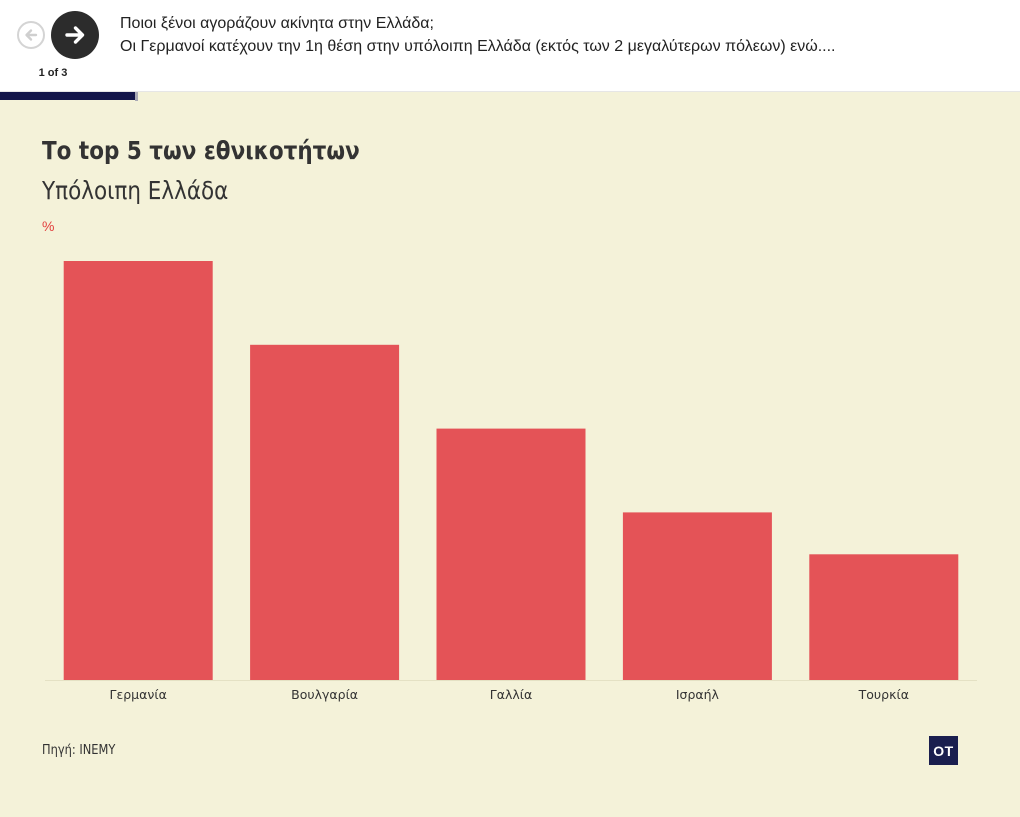 This screenshot has width=1020, height=817. Describe the element at coordinates (135, 190) in the screenshot. I see `chart-subtitle: Υπόλοιπη Ελλάδα` at that location.